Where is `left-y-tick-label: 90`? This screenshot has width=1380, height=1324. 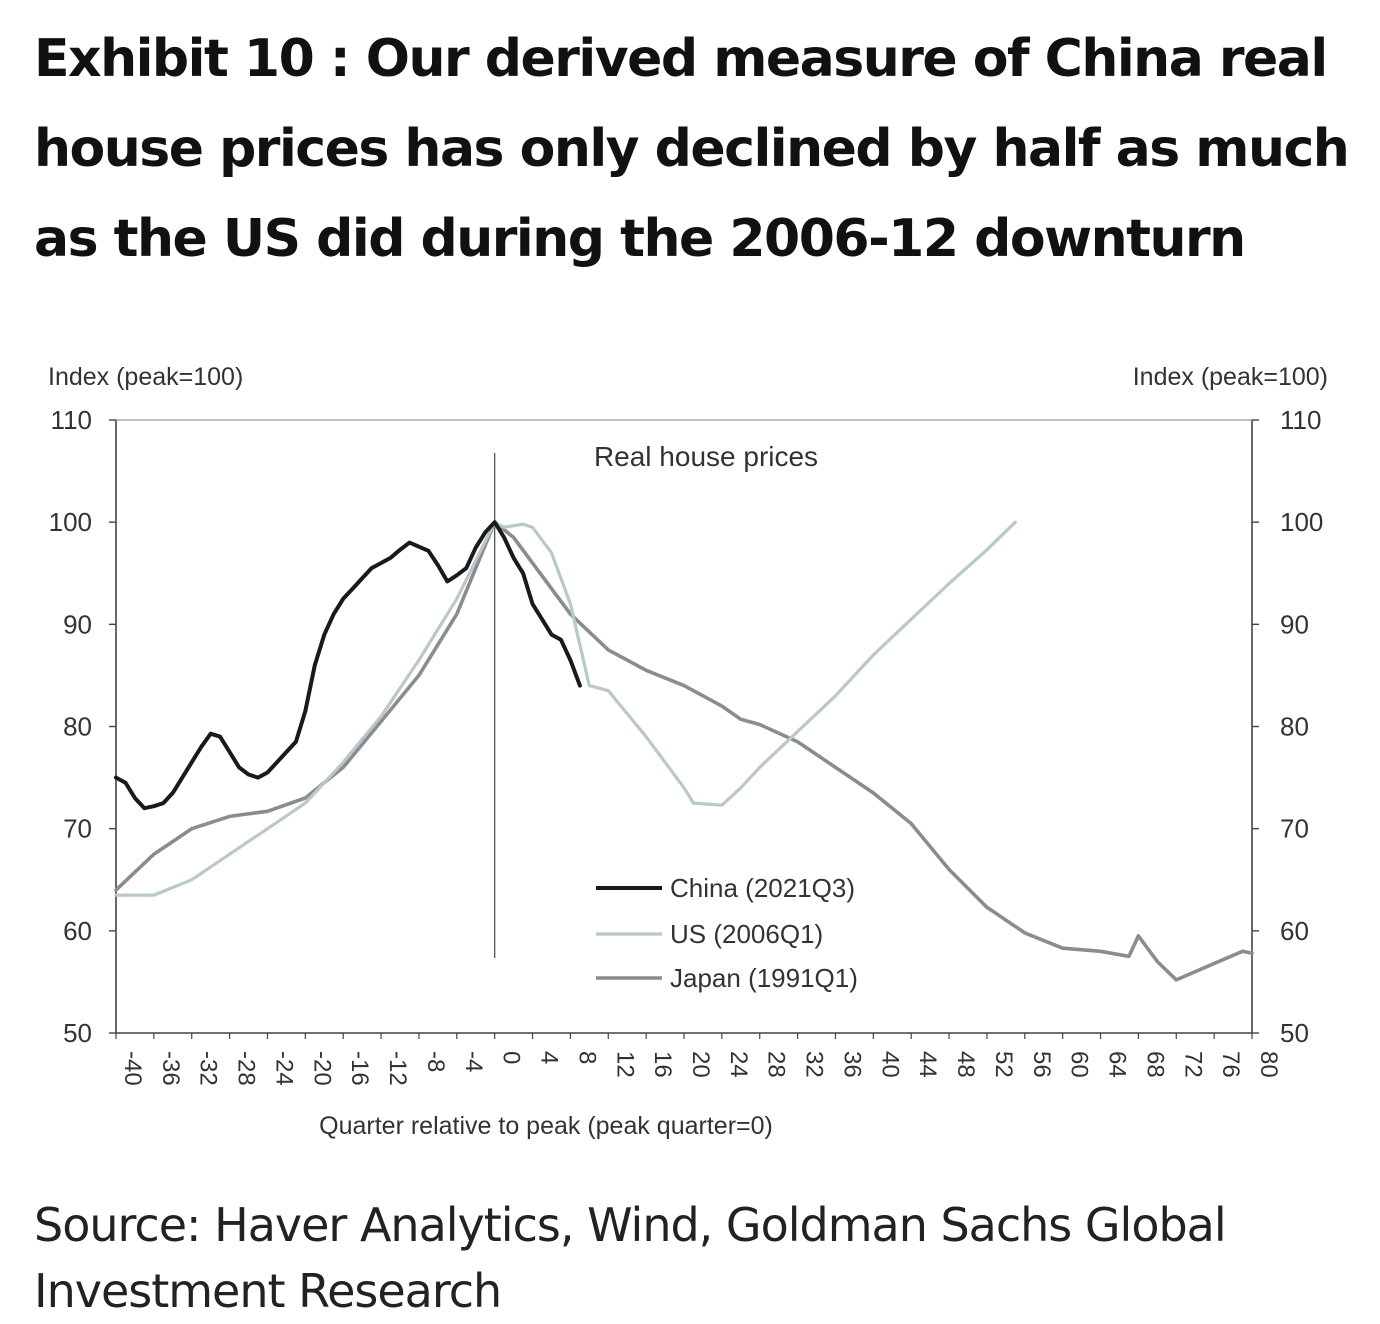
left-y-tick-label: 90 is located at coordinates (77, 624).